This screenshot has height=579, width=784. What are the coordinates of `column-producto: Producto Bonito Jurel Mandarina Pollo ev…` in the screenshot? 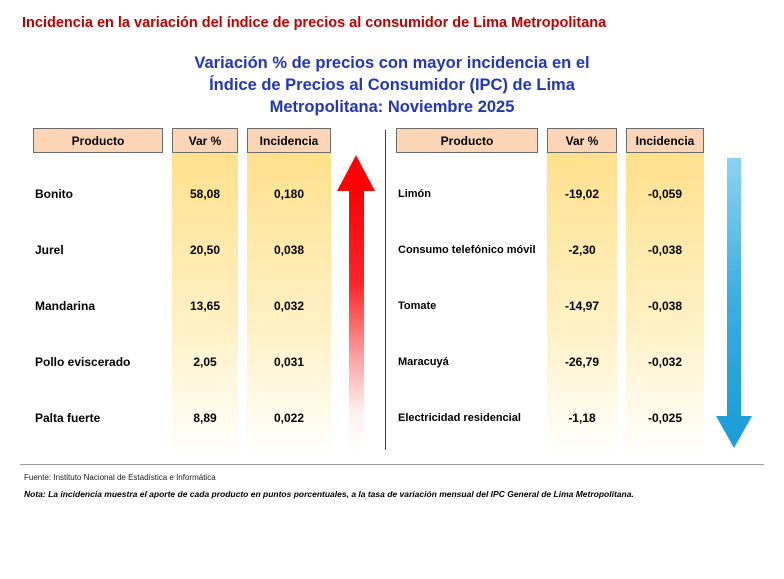 It's located at (98, 290).